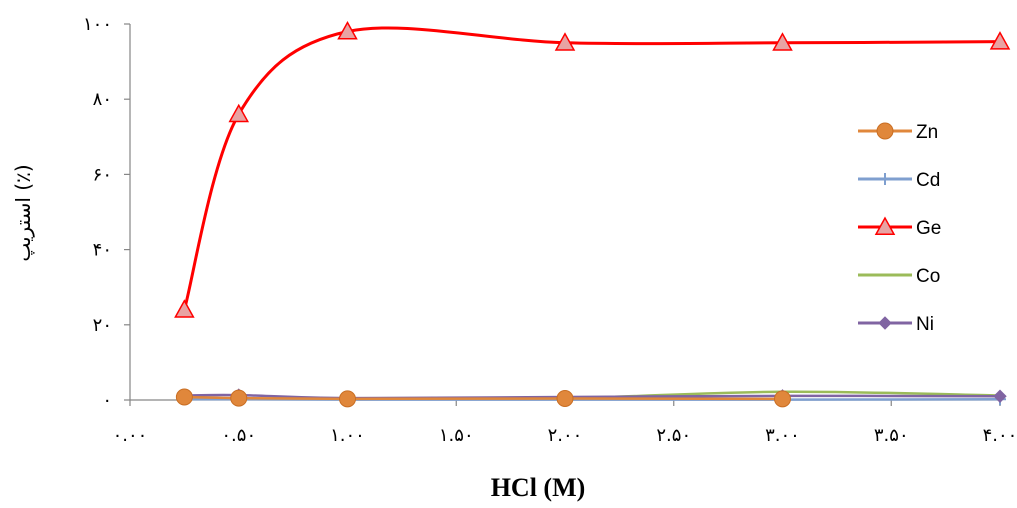 The height and width of the screenshot is (508, 1017). I want to click on x-tick-label: ٠.٠٠, so click(130, 435).